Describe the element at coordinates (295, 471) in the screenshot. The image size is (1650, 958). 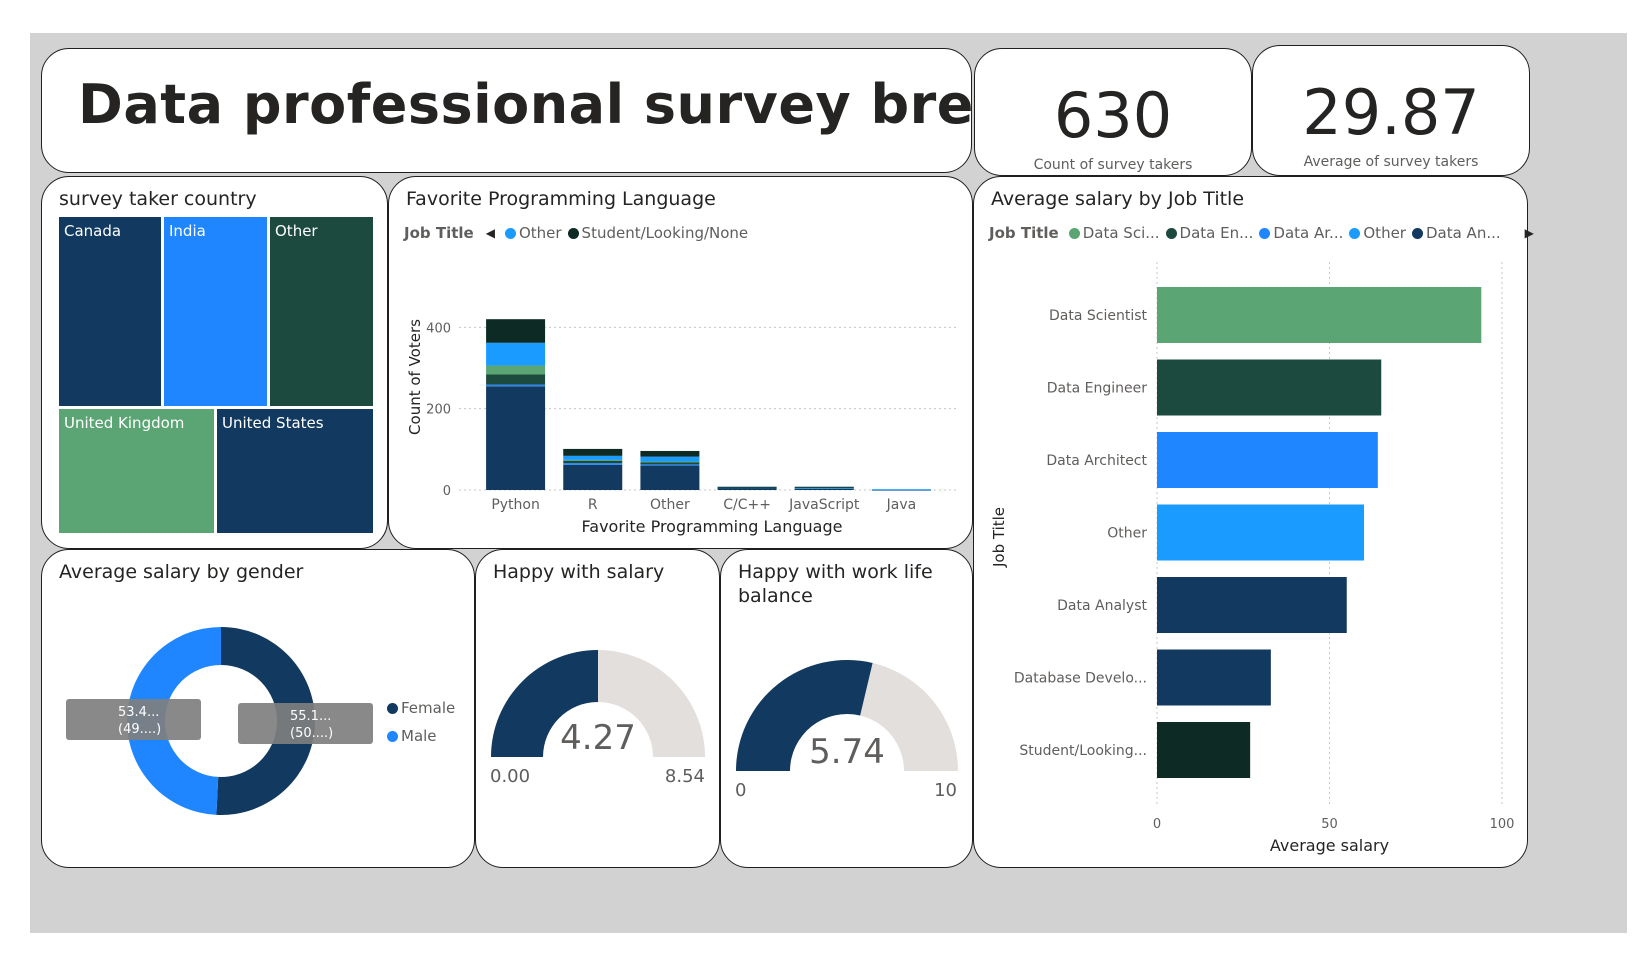
I see `treemap-cell-united-states: United States` at that location.